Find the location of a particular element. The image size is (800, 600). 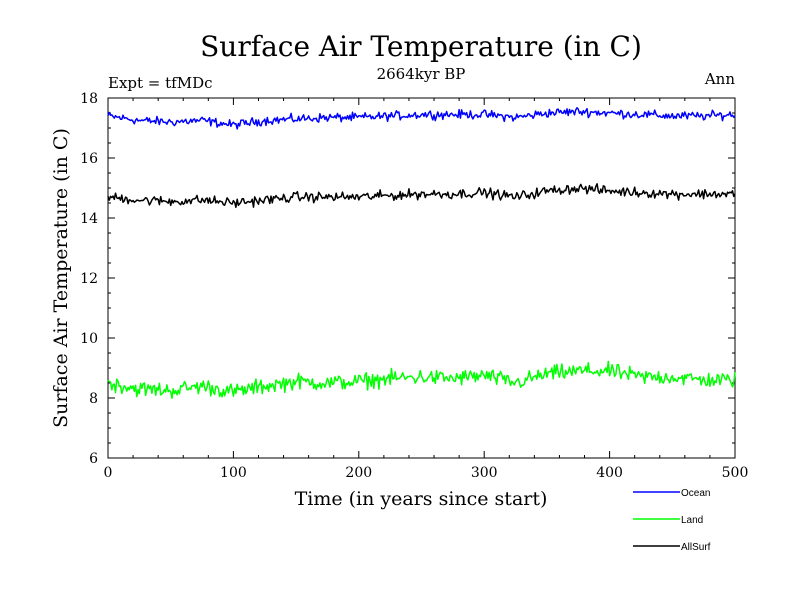

y-tick-label: 16 is located at coordinates (89, 159).